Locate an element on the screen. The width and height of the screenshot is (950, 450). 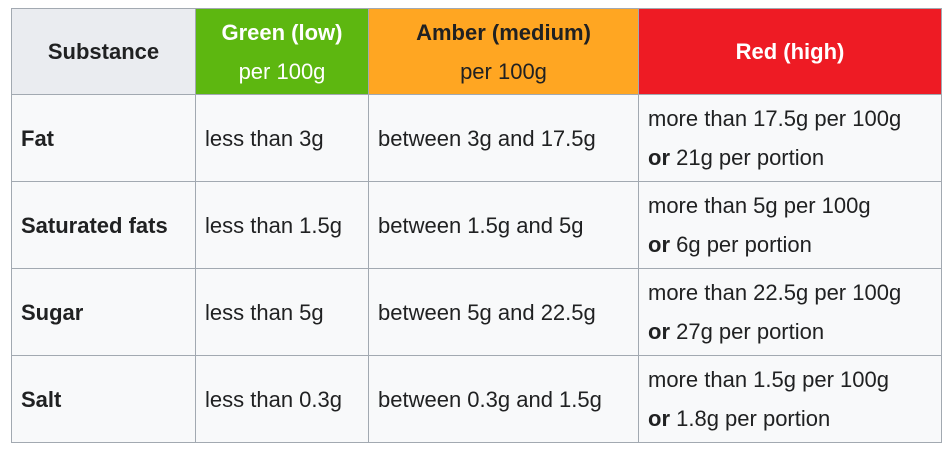
header-green-title: Green (low) is located at coordinates (282, 32).